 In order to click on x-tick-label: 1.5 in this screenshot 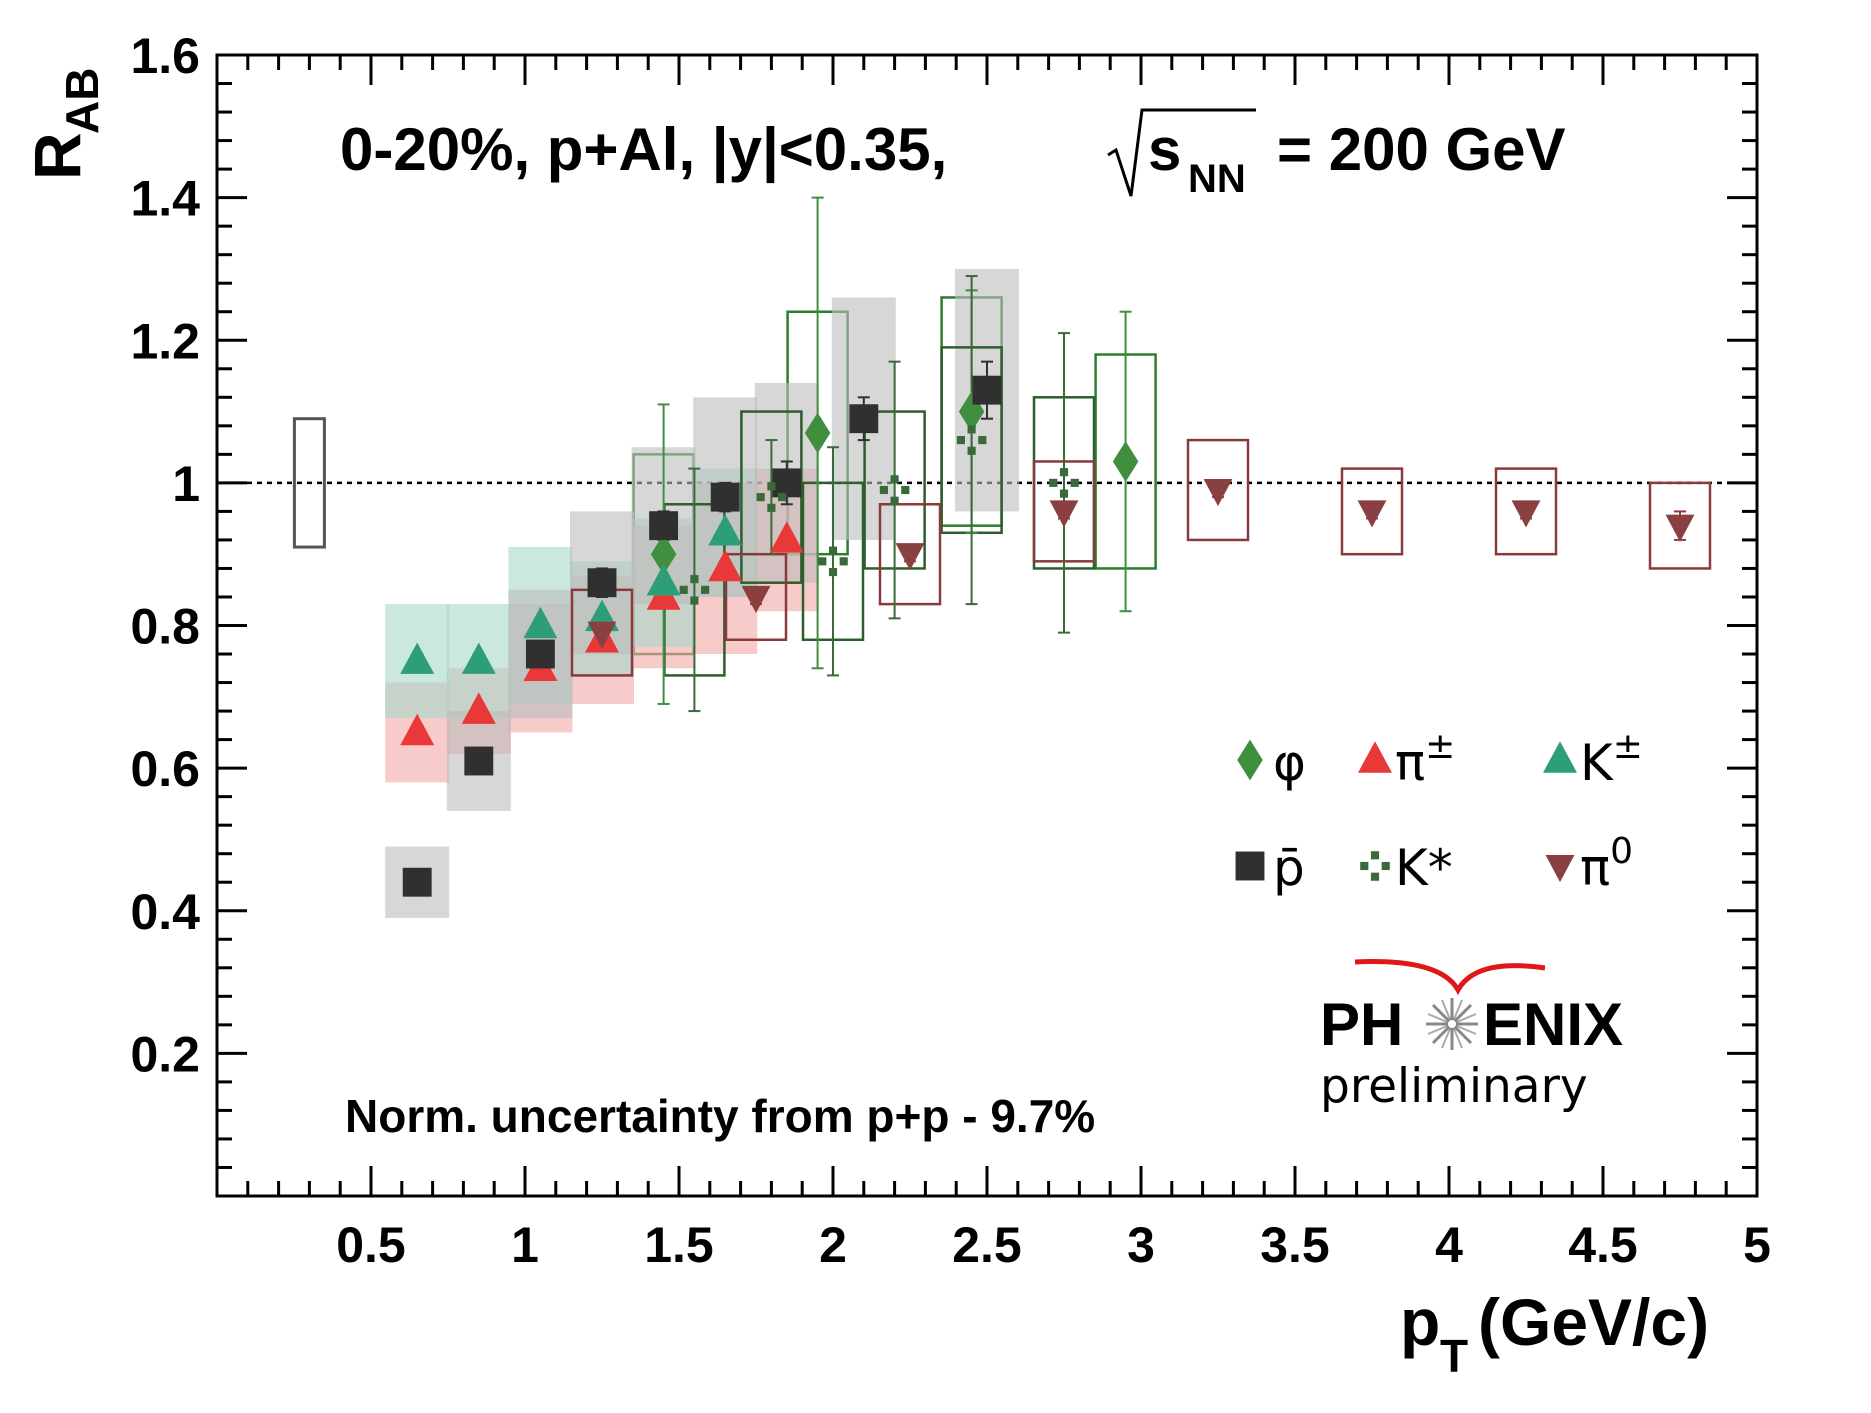, I will do `click(679, 1245)`.